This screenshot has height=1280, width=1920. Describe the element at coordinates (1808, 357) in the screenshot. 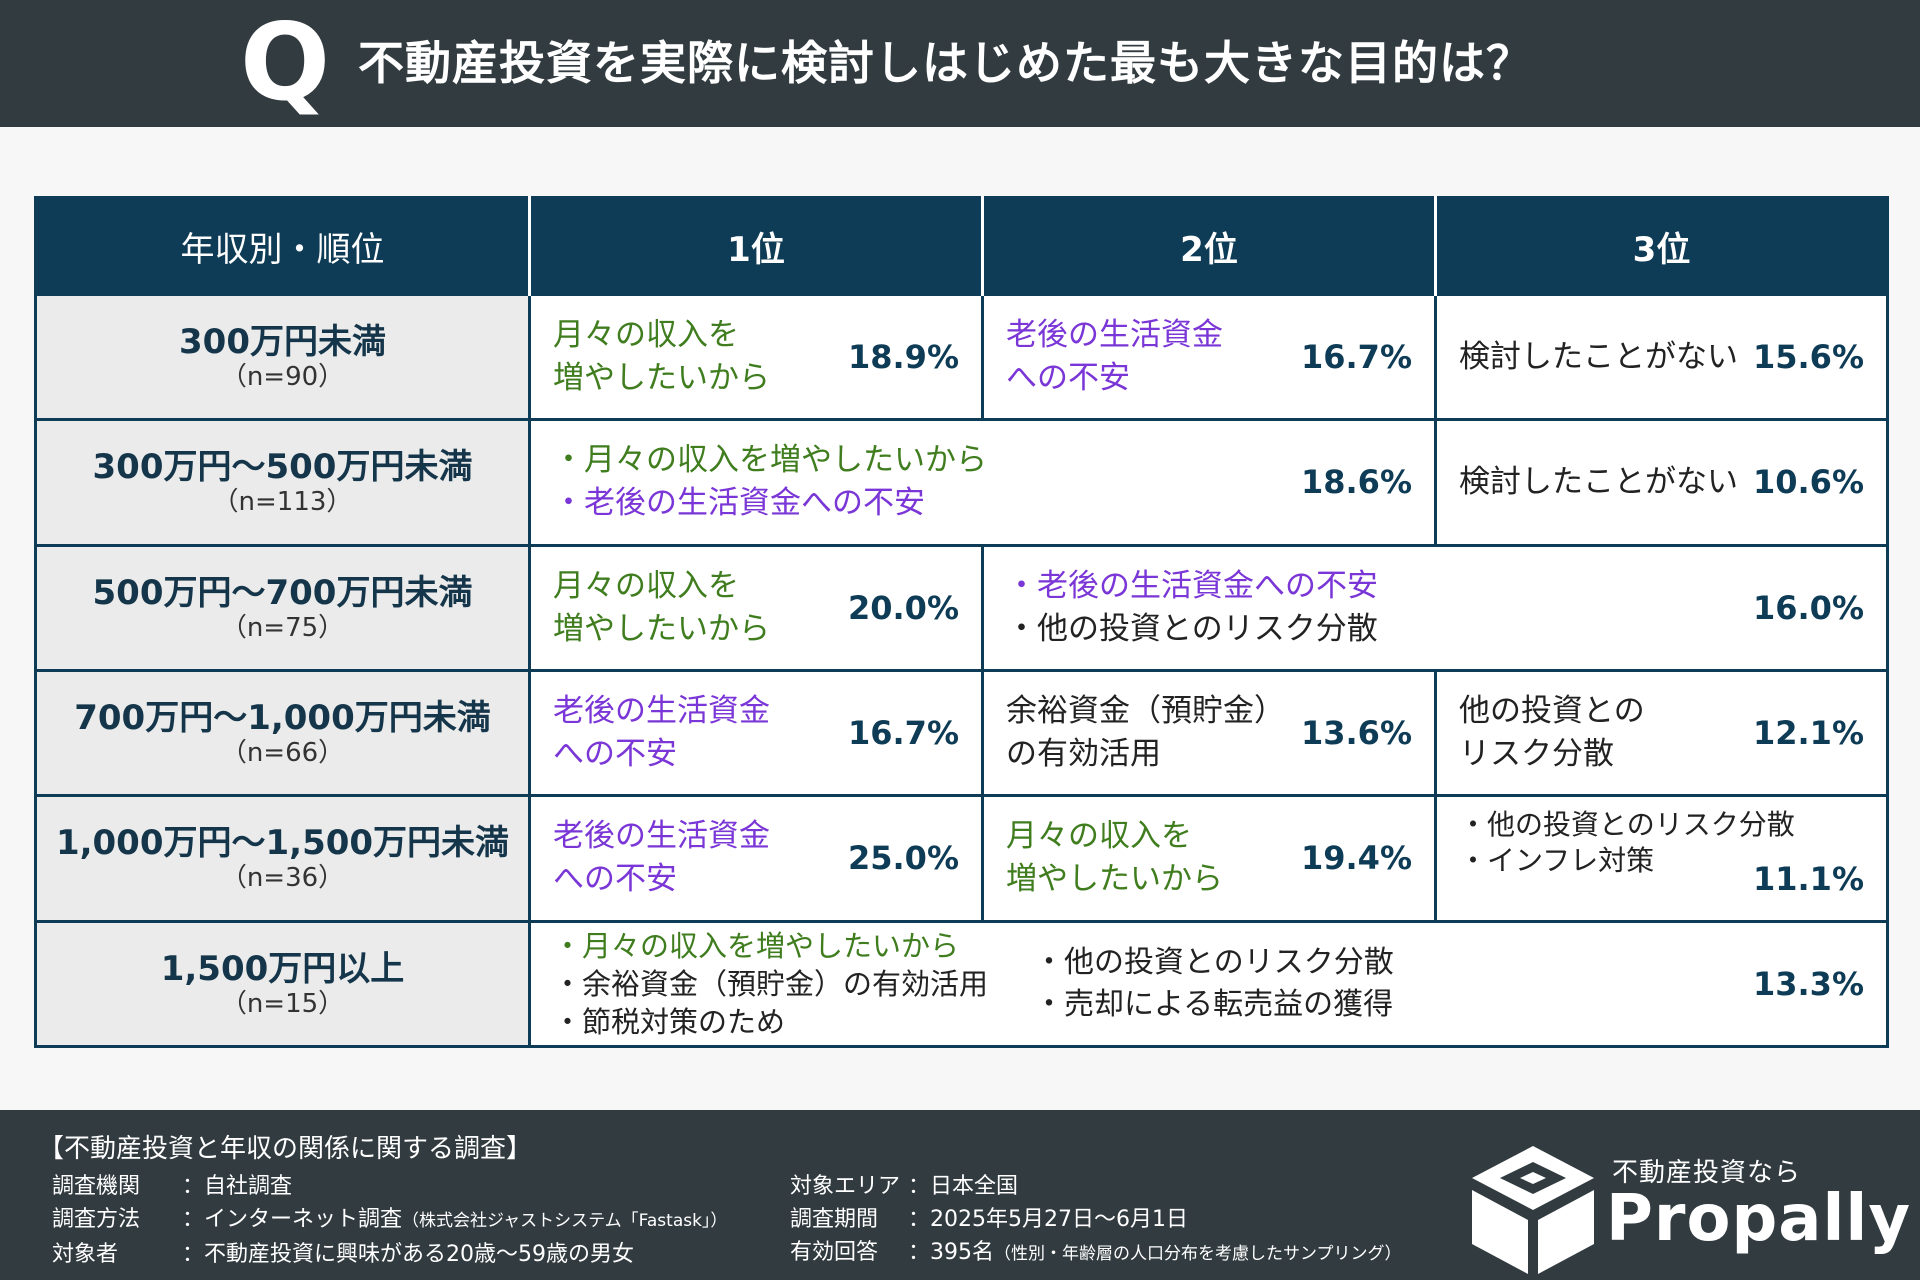

I see `percentage: 15.6%` at that location.